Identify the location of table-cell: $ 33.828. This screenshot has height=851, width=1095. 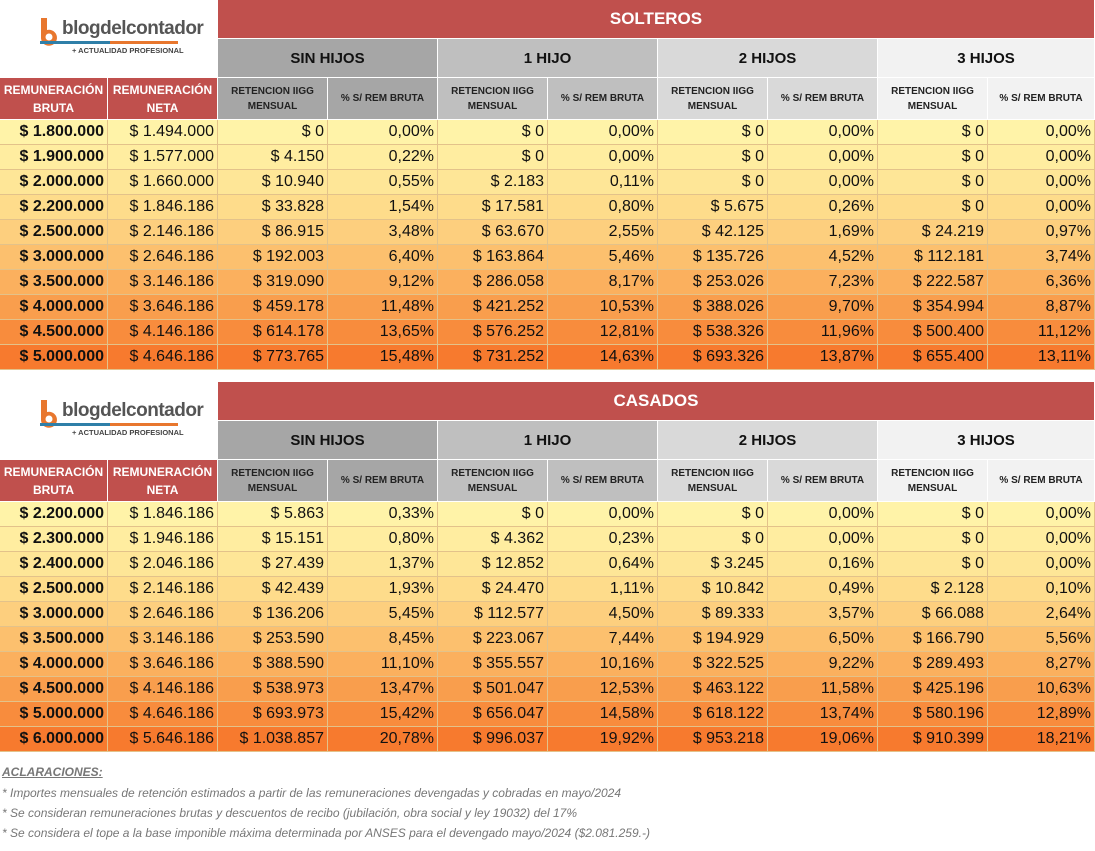
(273, 207).